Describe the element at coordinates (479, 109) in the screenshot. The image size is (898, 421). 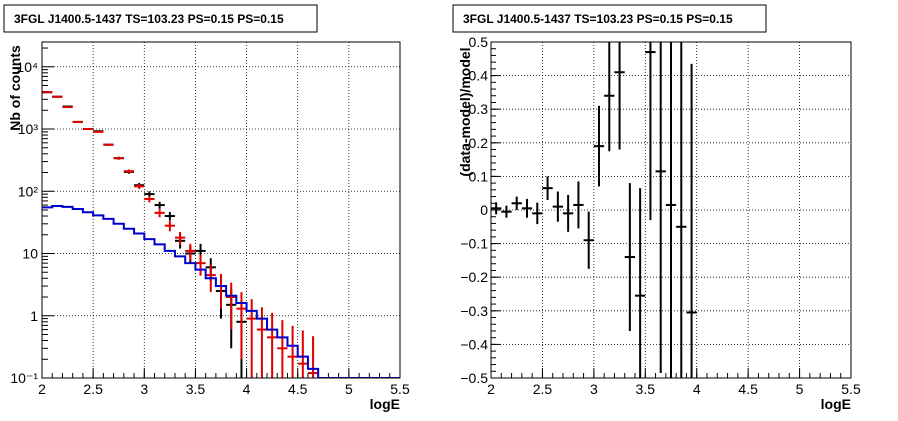
I see `y-tick-label: 0.3` at that location.